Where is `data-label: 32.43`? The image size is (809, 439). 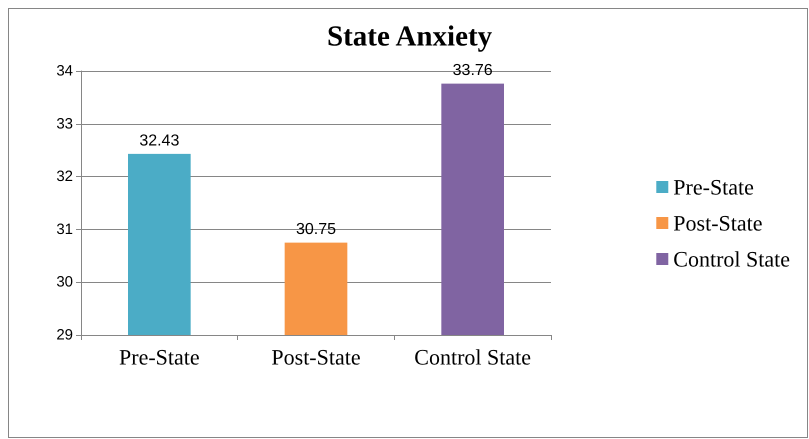 data-label: 32.43 is located at coordinates (159, 141).